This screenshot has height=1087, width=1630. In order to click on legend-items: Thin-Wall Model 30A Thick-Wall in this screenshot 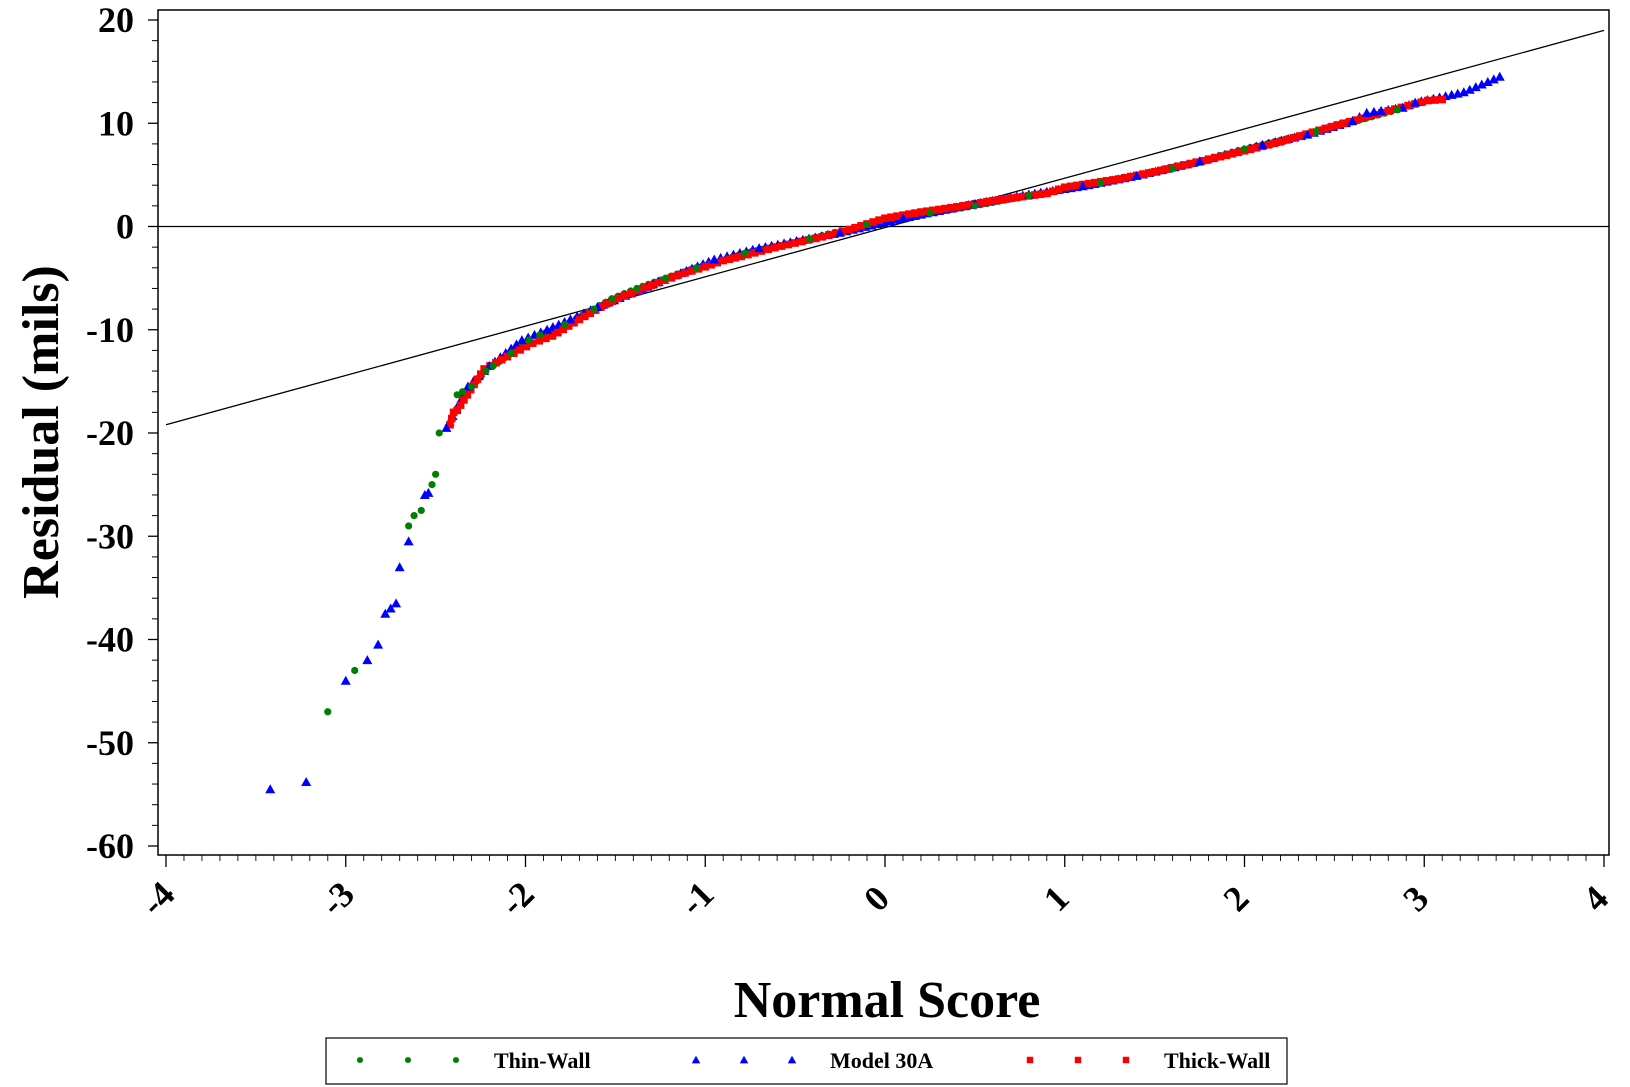, I will do `click(813, 1060)`.